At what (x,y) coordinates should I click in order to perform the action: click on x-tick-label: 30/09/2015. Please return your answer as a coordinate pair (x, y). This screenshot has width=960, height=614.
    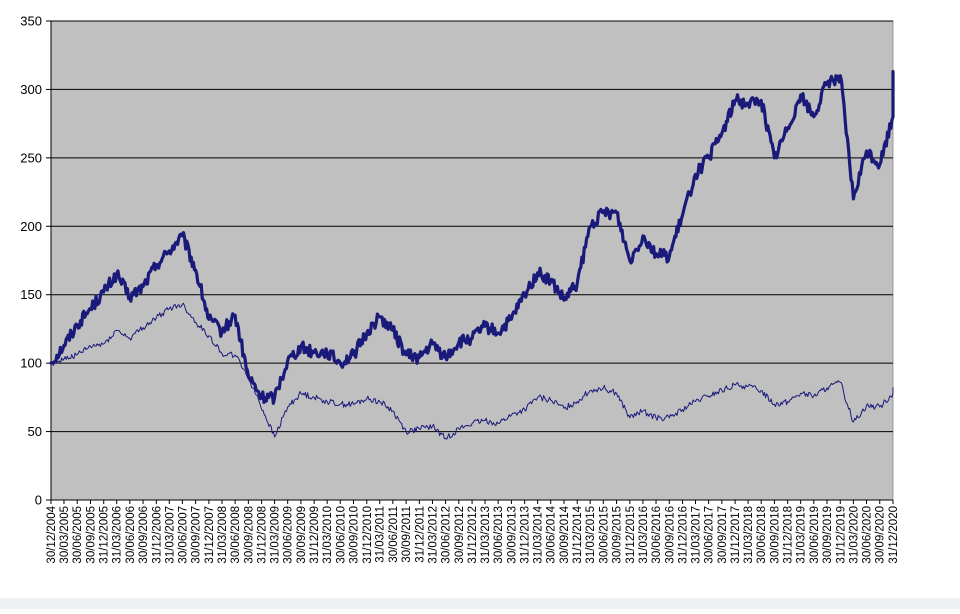
    Looking at the image, I should click on (618, 535).